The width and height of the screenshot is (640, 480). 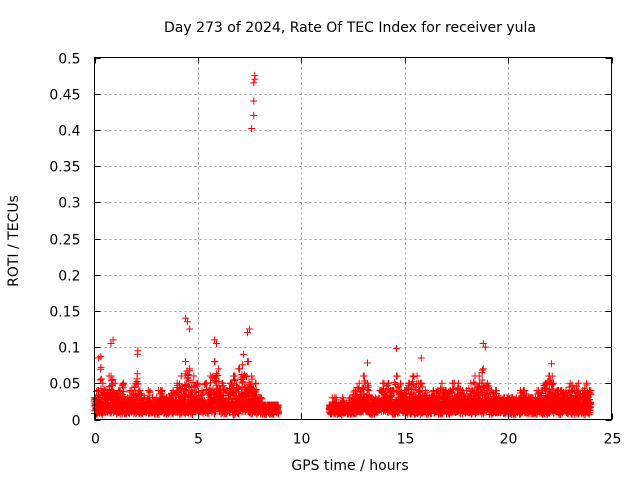 What do you see at coordinates (509, 440) in the screenshot?
I see `x-tick-label: 20` at bounding box center [509, 440].